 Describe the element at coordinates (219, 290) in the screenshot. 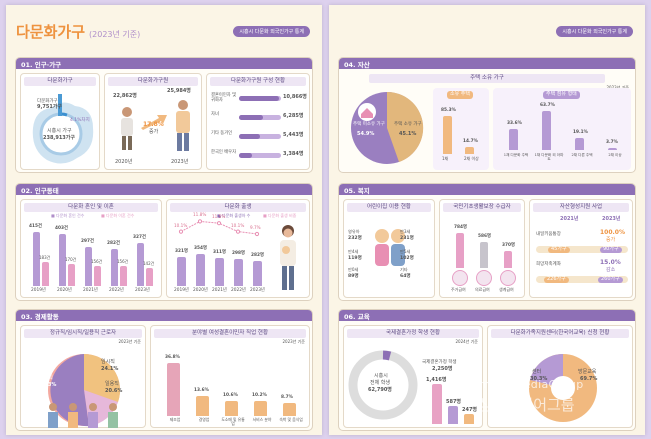

I see `year-label: 2021년` at that location.